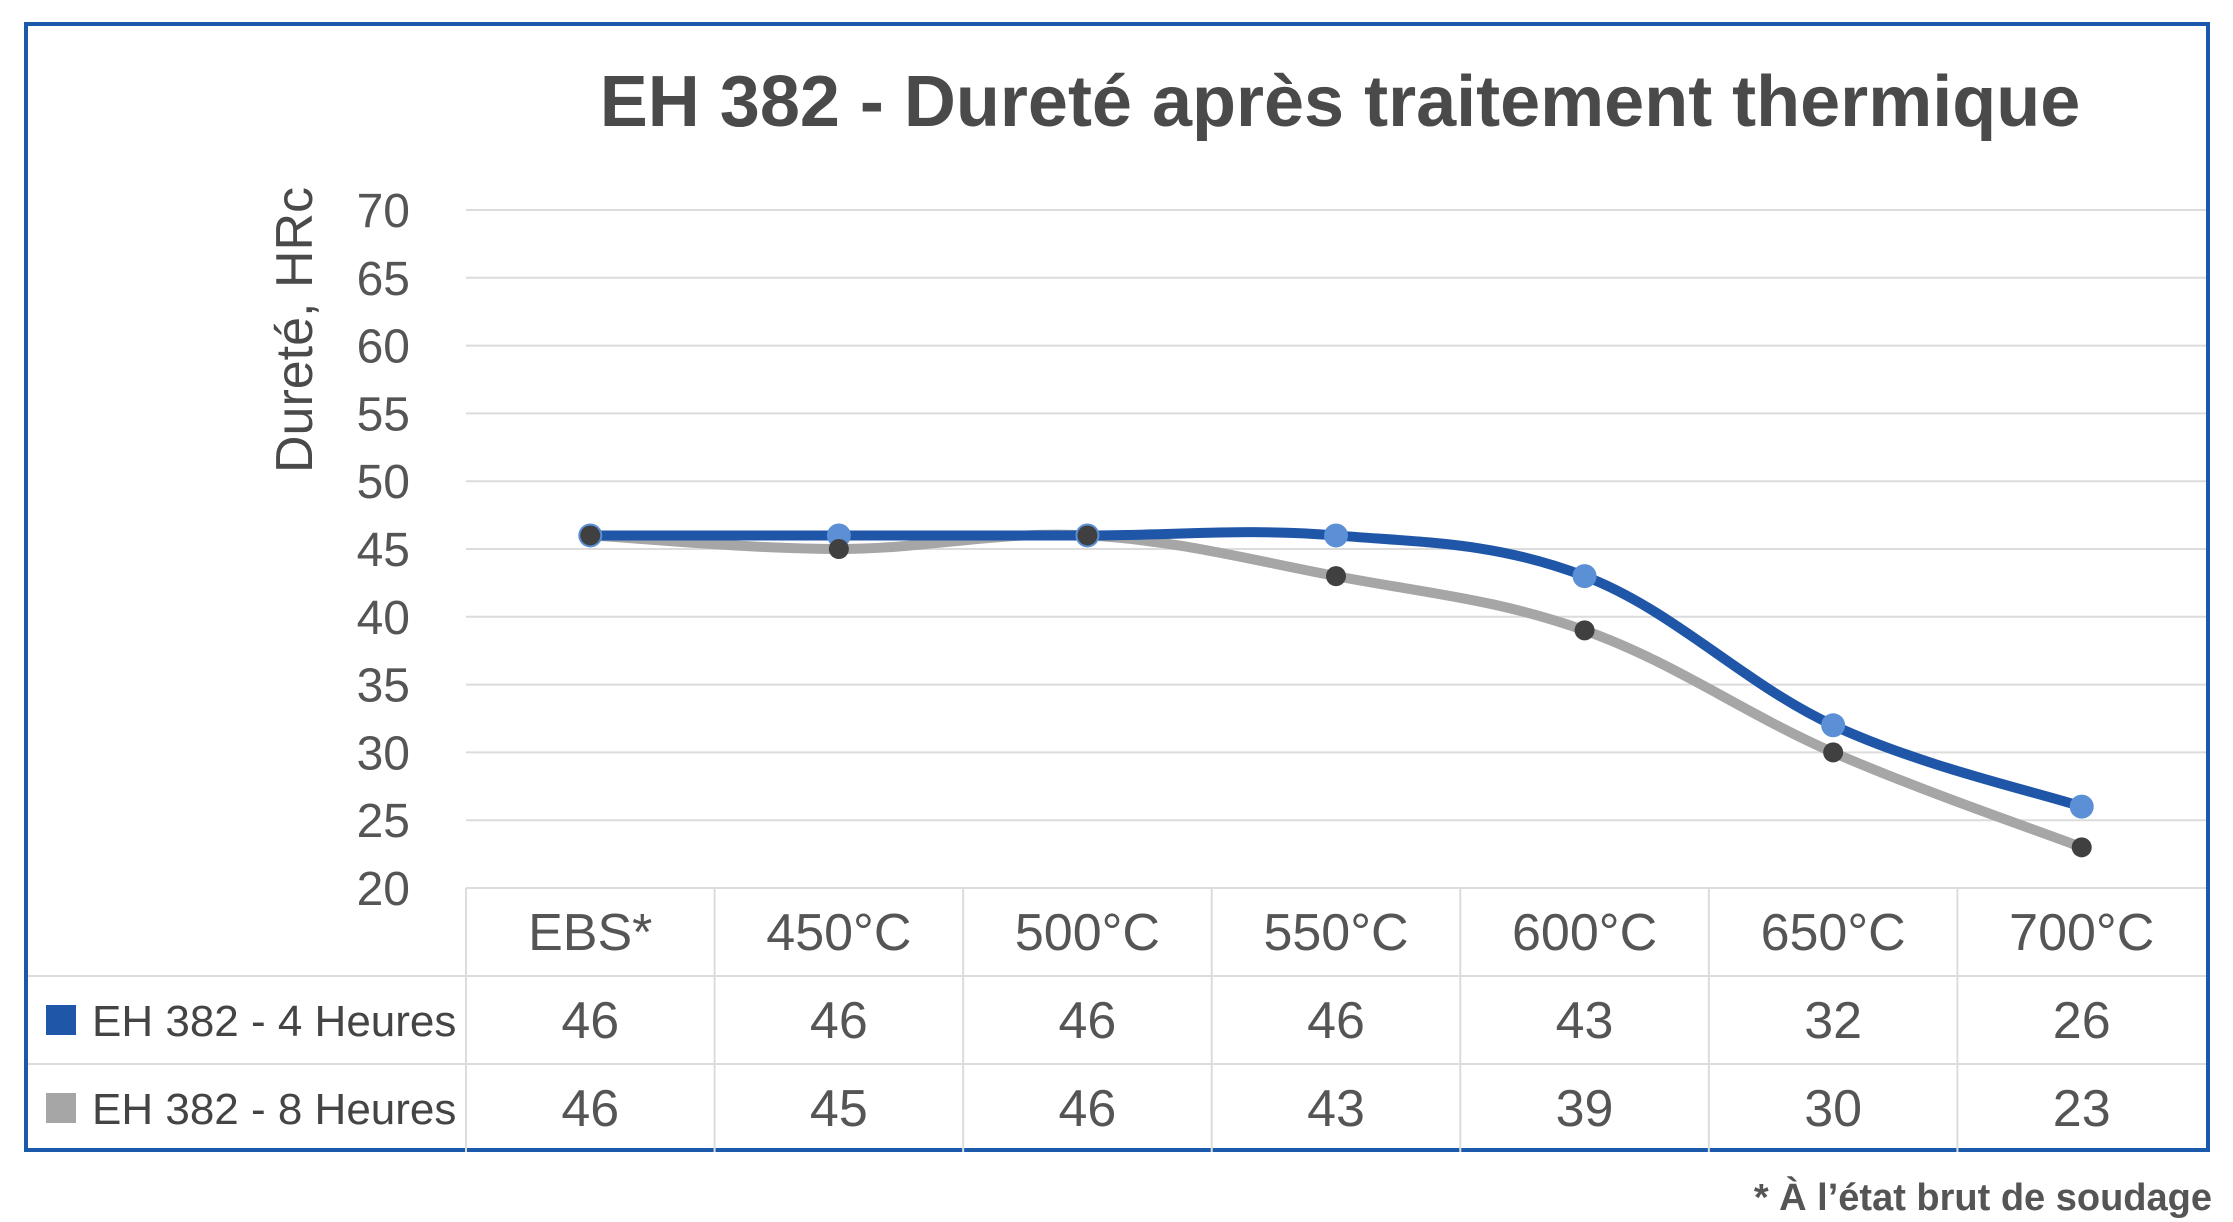  I want to click on y-tick-label: 25, so click(383, 821).